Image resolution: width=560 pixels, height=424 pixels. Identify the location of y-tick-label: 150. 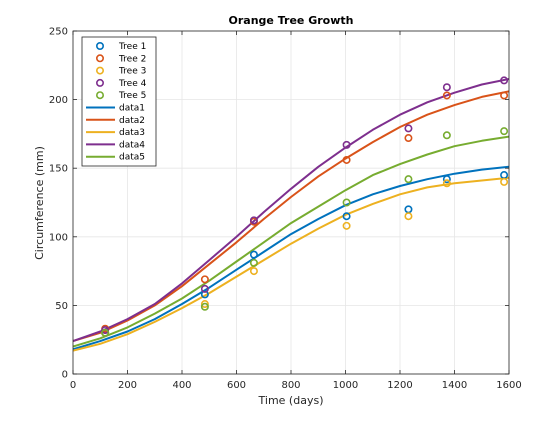
(58, 169).